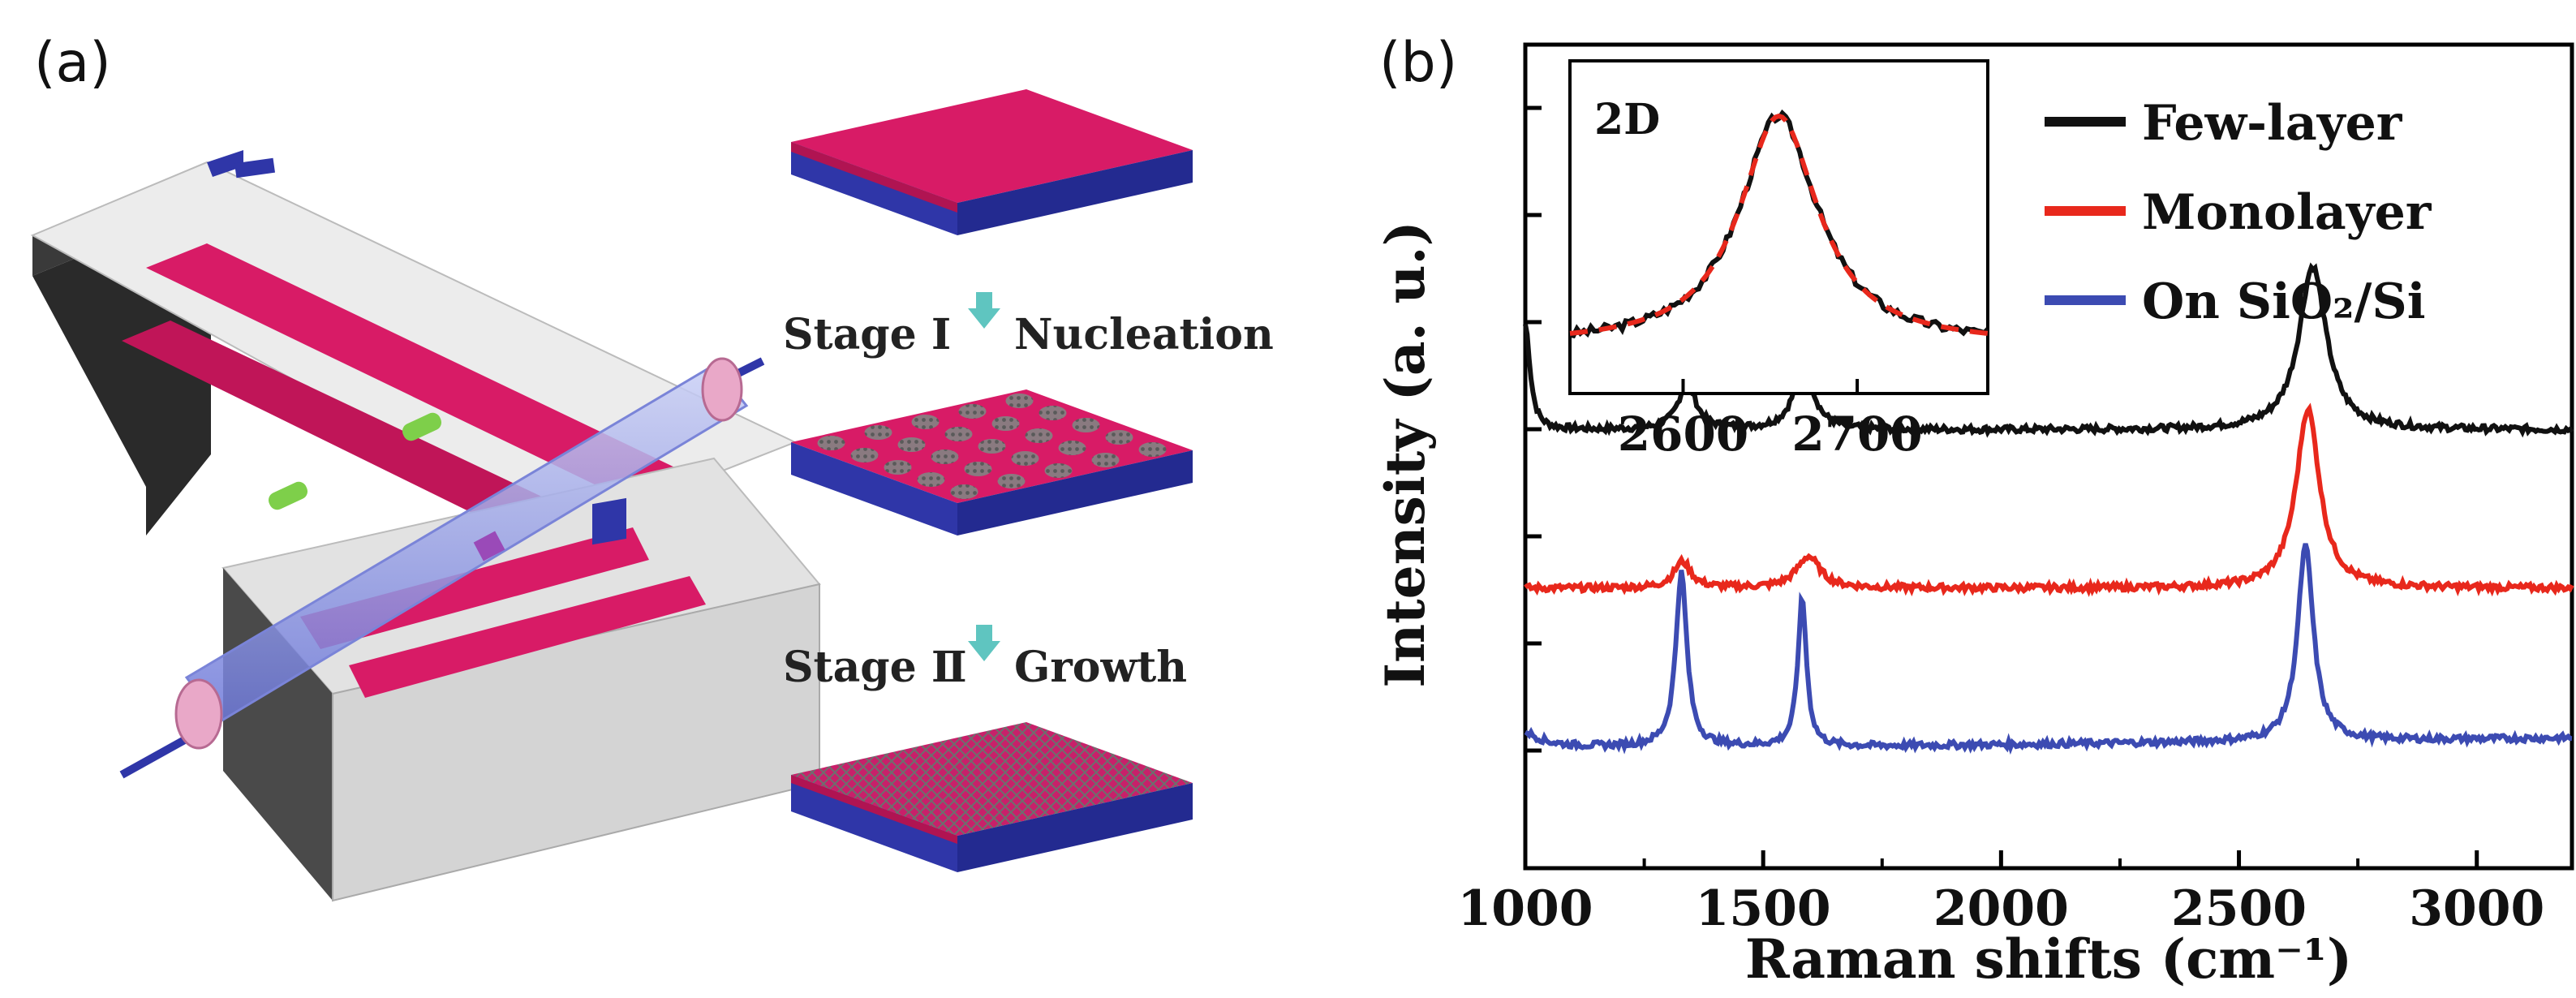 The image size is (2576, 998). I want to click on x-tick-label: 1000, so click(1525, 908).